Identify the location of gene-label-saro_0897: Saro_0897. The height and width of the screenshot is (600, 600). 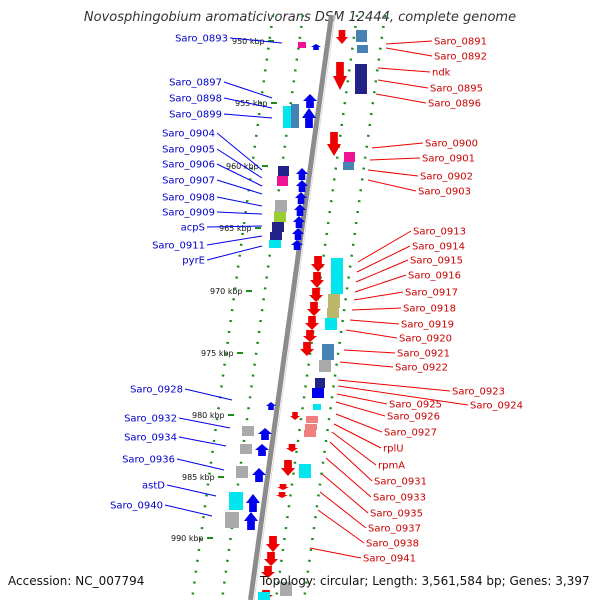
(195, 83).